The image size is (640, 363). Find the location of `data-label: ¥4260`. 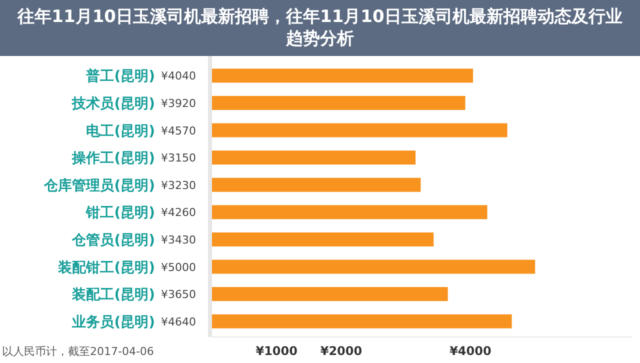

data-label: ¥4260 is located at coordinates (178, 213).